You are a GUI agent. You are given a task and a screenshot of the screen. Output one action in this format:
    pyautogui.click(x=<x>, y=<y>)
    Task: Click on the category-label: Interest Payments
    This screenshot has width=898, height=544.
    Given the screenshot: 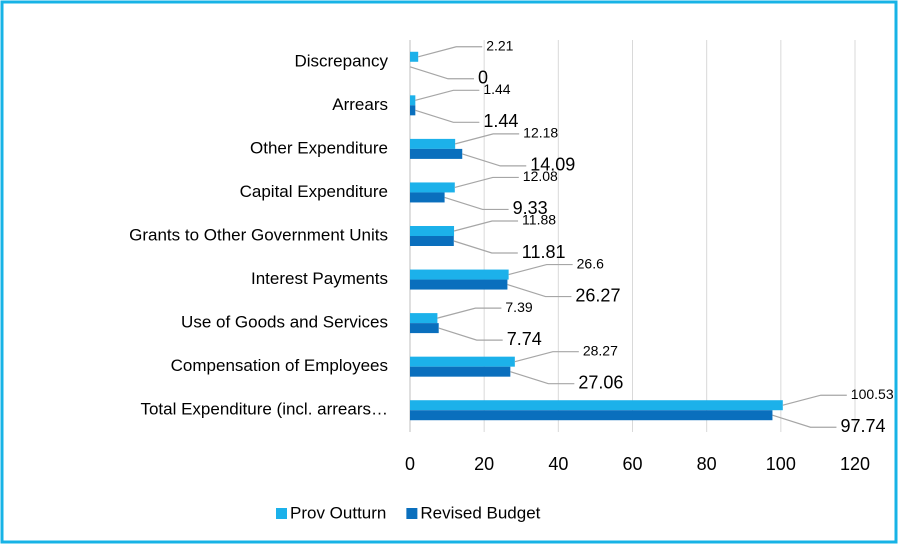 What is the action you would take?
    pyautogui.click(x=319, y=278)
    